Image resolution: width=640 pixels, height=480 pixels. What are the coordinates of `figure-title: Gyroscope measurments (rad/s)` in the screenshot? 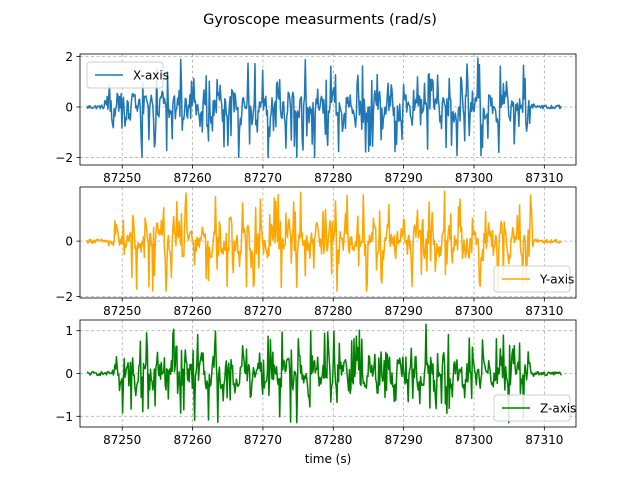 It's located at (320, 20).